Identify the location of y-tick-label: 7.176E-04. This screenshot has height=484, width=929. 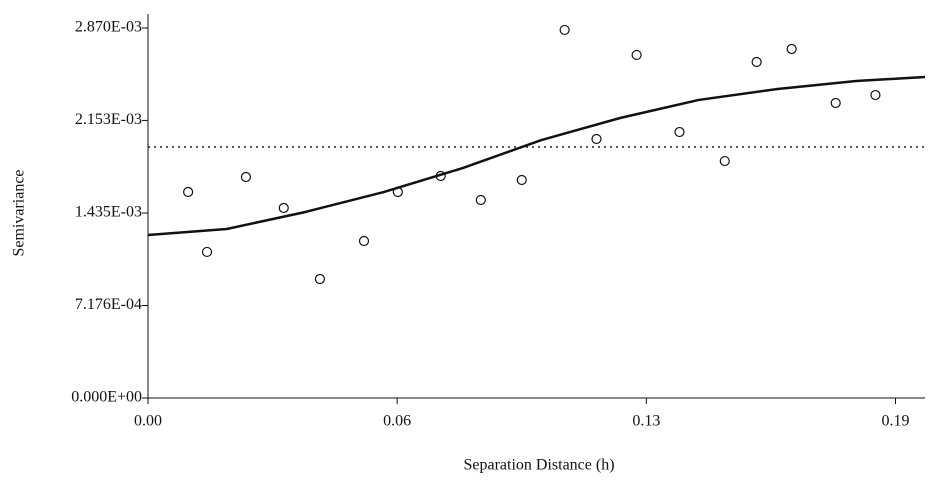
(108, 304).